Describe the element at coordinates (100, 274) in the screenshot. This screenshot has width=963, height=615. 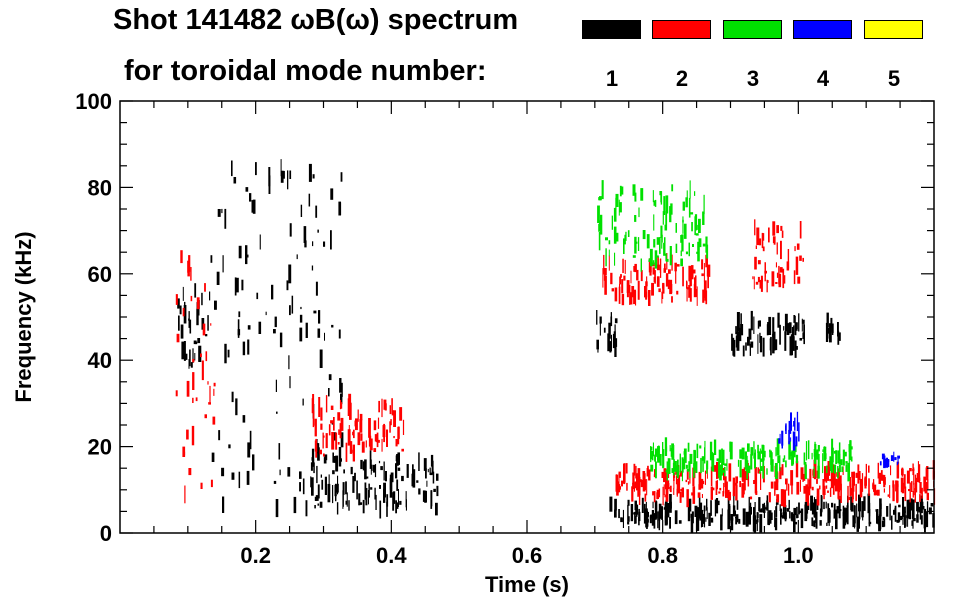
I see `y-tick-label: 60` at that location.